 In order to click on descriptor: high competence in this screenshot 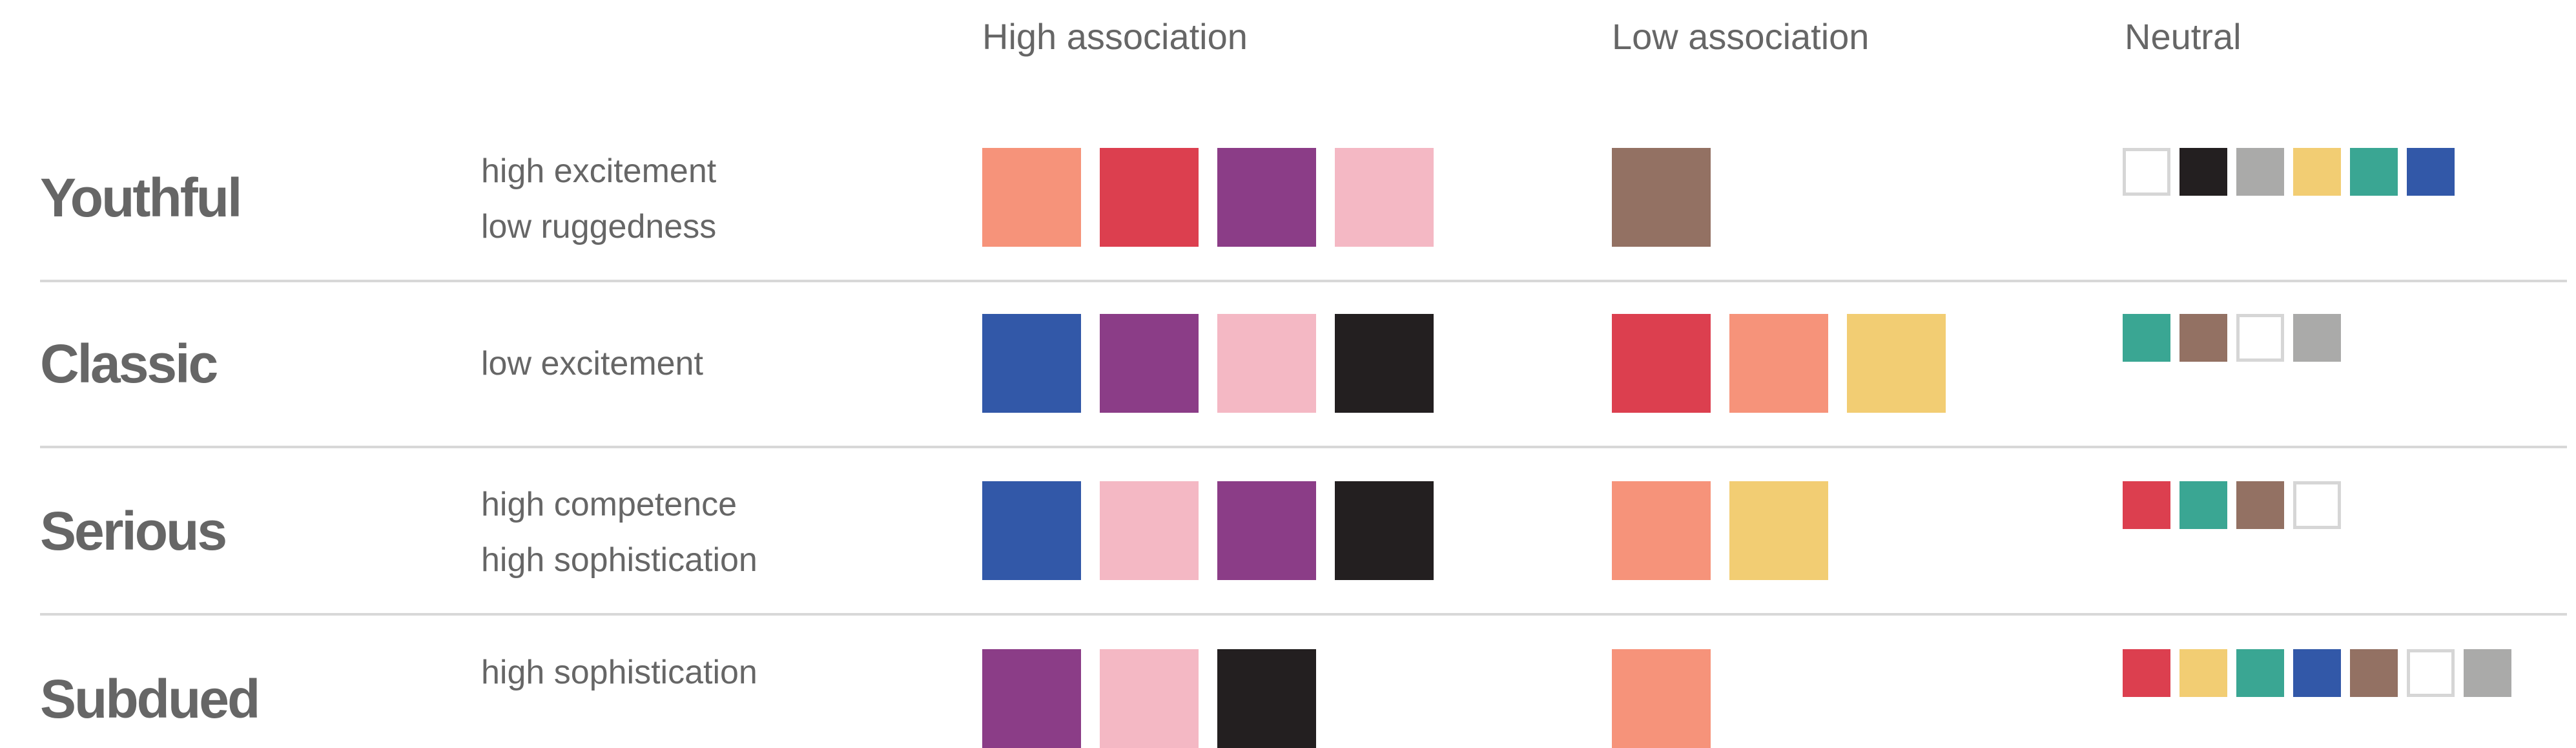, I will do `click(609, 504)`.